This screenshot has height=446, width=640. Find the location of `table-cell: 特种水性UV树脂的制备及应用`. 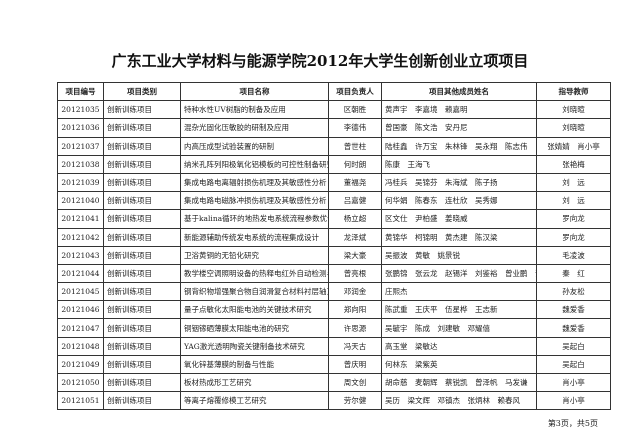

table-cell: 特种水性UV树脂的制备及应用 is located at coordinates (254, 110).